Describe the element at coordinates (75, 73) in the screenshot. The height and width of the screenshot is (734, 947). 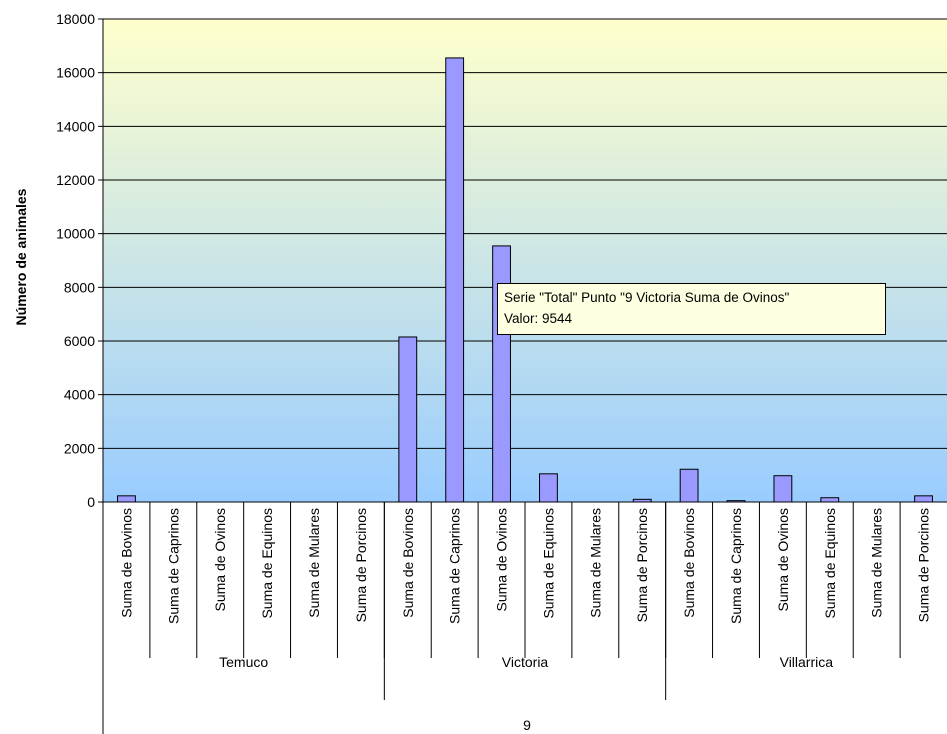
I see `y-tick-label: 16000` at that location.